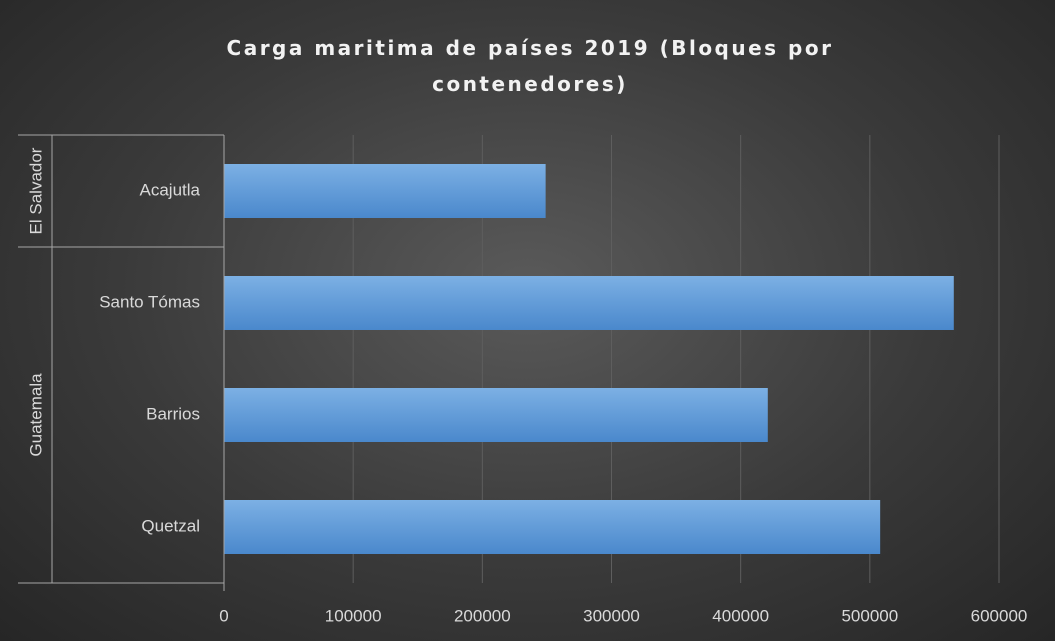 This screenshot has width=1055, height=641. Describe the element at coordinates (173, 413) in the screenshot. I see `category-label: Barrios` at that location.